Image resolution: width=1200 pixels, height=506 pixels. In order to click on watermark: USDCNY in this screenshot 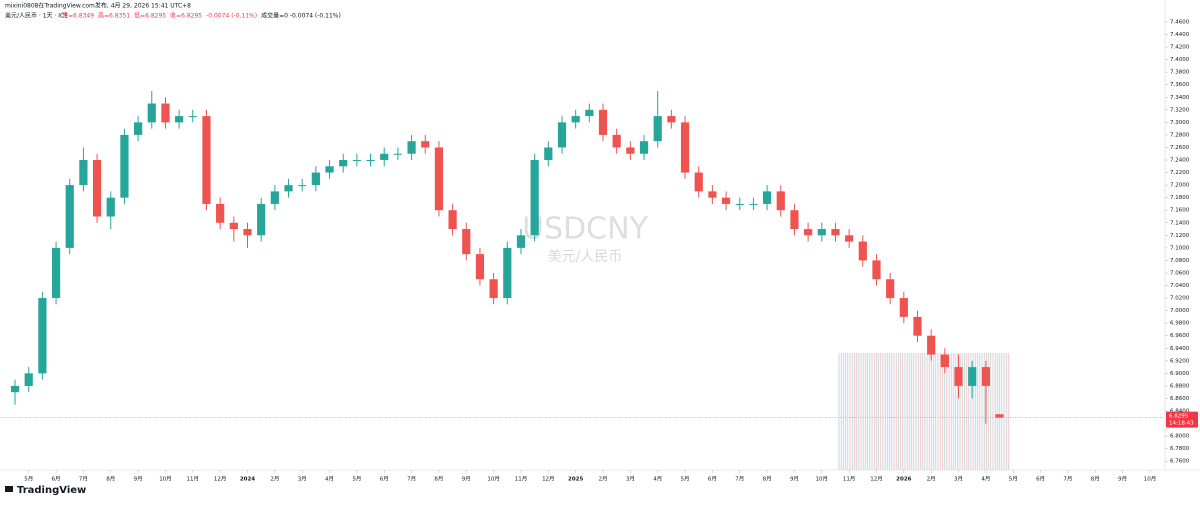, I will do `click(585, 229)`.